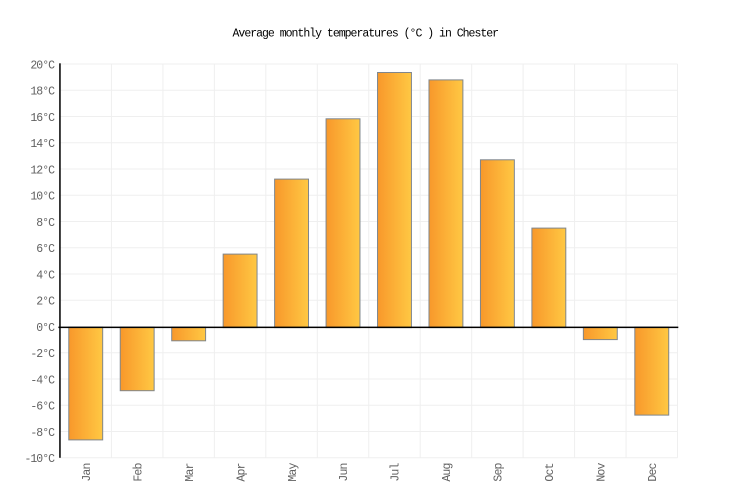 The height and width of the screenshot is (500, 736). What do you see at coordinates (87, 472) in the screenshot?
I see `svg-text: Jan` at bounding box center [87, 472].